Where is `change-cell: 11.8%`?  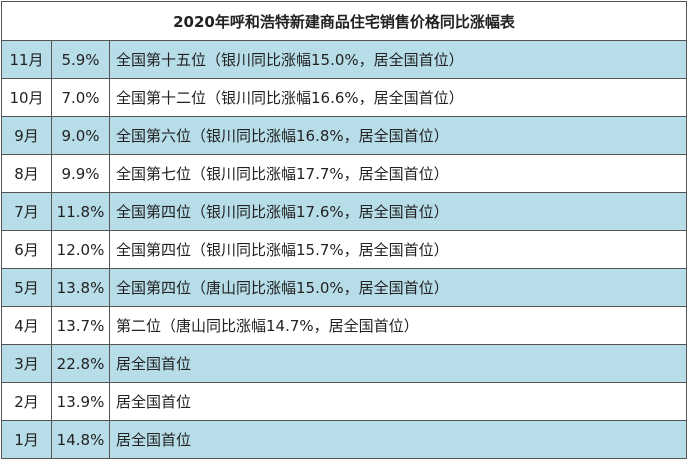
change-cell: 11.8% is located at coordinates (80, 211).